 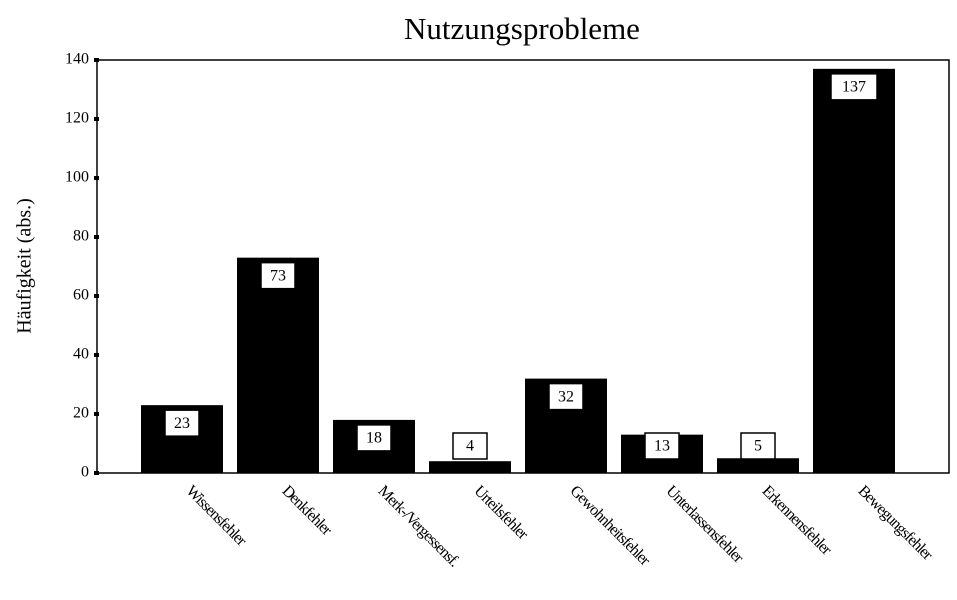 I want to click on y-tick-label: 120, so click(x=77, y=118).